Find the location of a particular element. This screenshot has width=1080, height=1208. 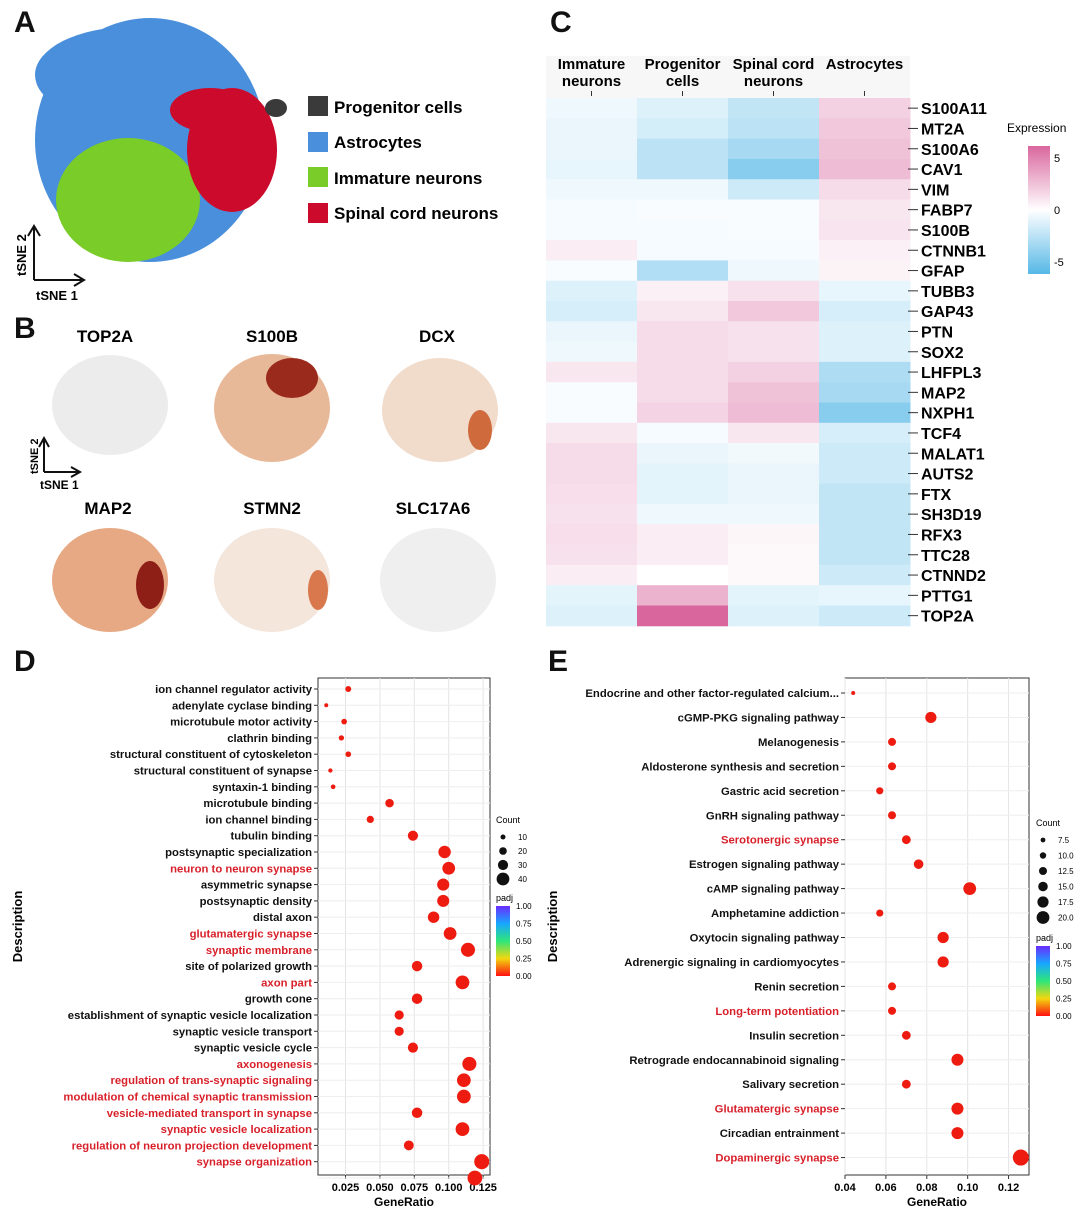

legend-swatch-spinal is located at coordinates (318, 213).